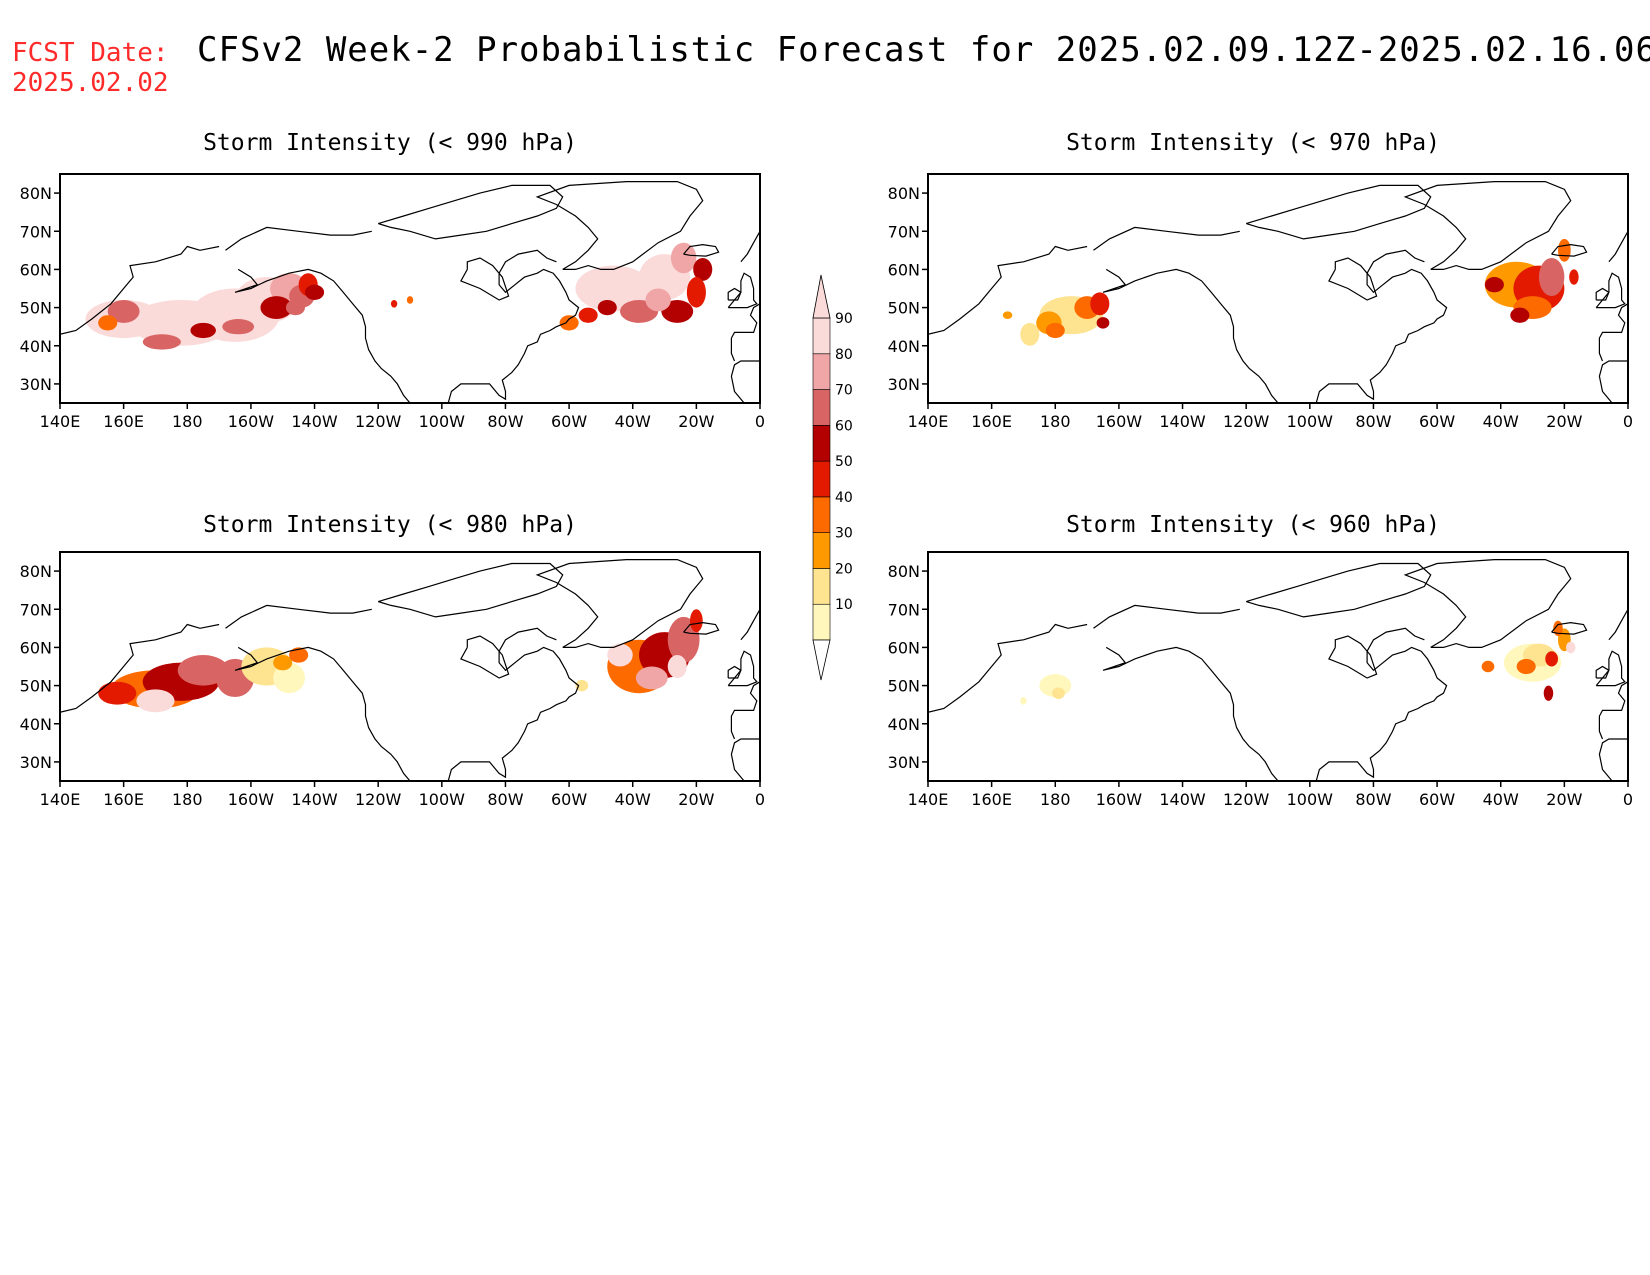  What do you see at coordinates (844, 426) in the screenshot?
I see `colorbar-label: 60` at bounding box center [844, 426].